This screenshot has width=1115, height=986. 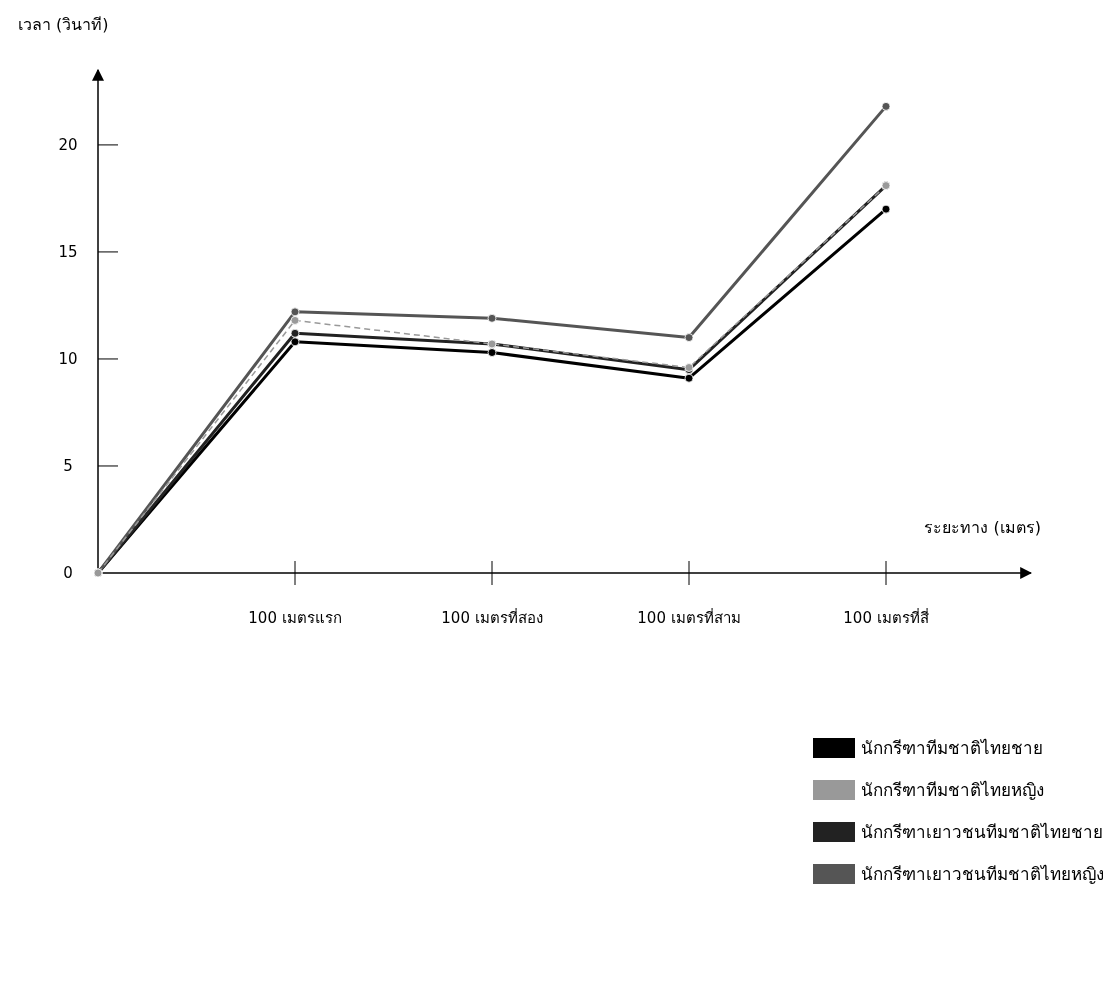 What do you see at coordinates (68, 466) in the screenshot?
I see `y-tick-label: 5` at bounding box center [68, 466].